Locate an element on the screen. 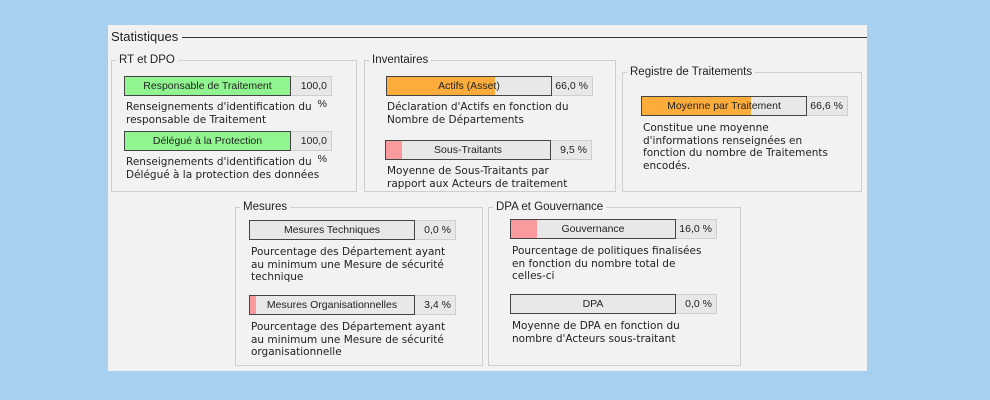 This screenshot has height=400, width=990. group-legend: Mesures is located at coordinates (265, 207).